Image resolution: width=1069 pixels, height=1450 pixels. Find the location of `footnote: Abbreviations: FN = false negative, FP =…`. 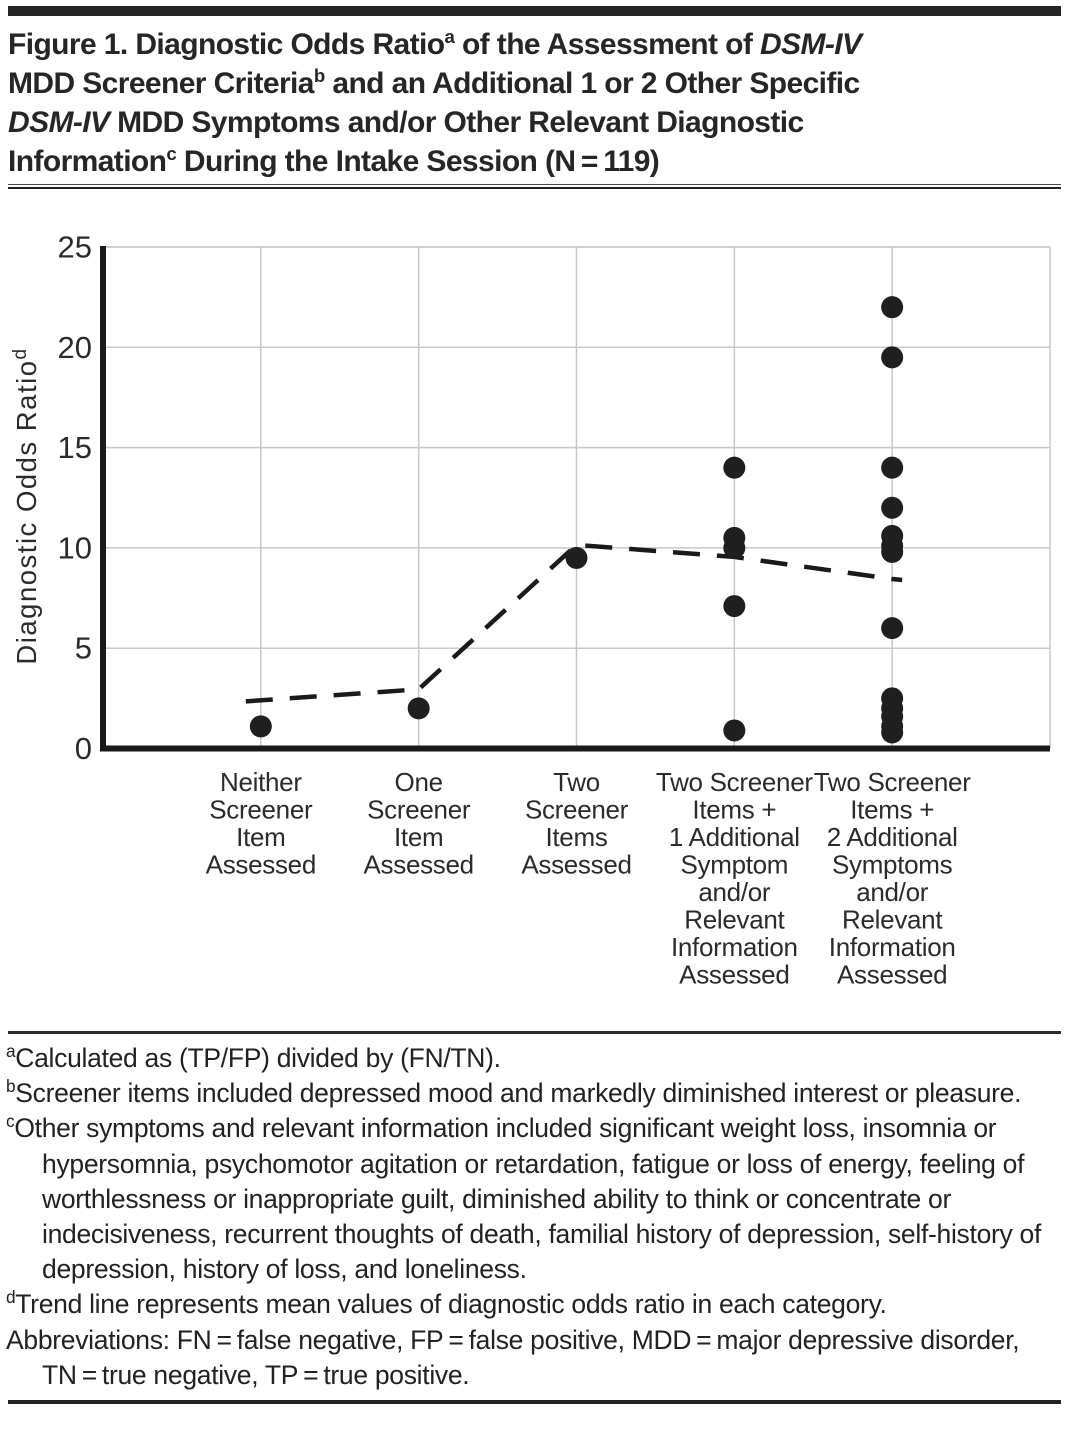

footnote: Abbreviations: FN = false negative, FP =… is located at coordinates (513, 1357).